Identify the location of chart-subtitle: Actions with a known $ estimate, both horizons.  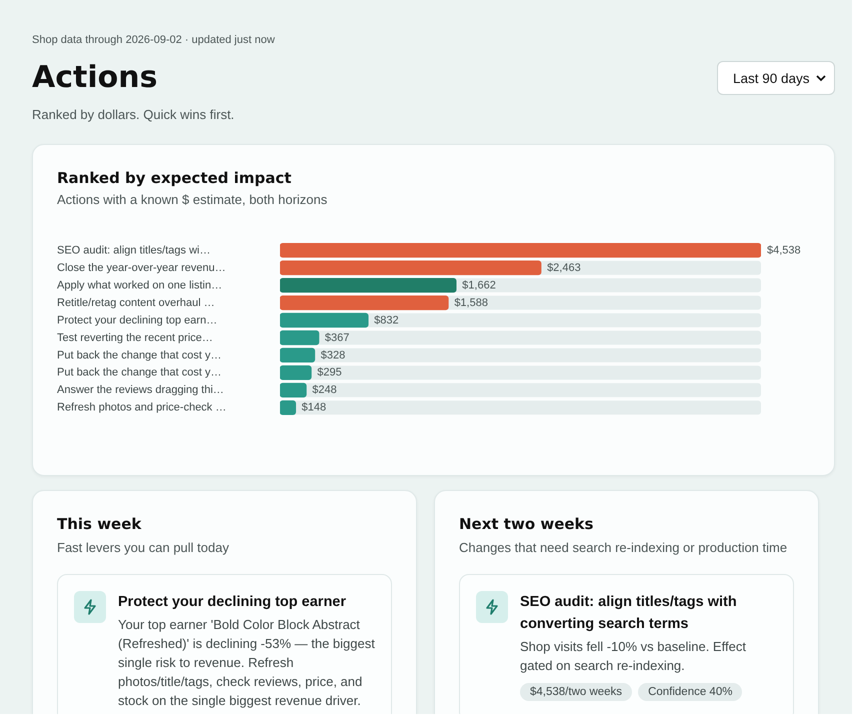
(192, 199).